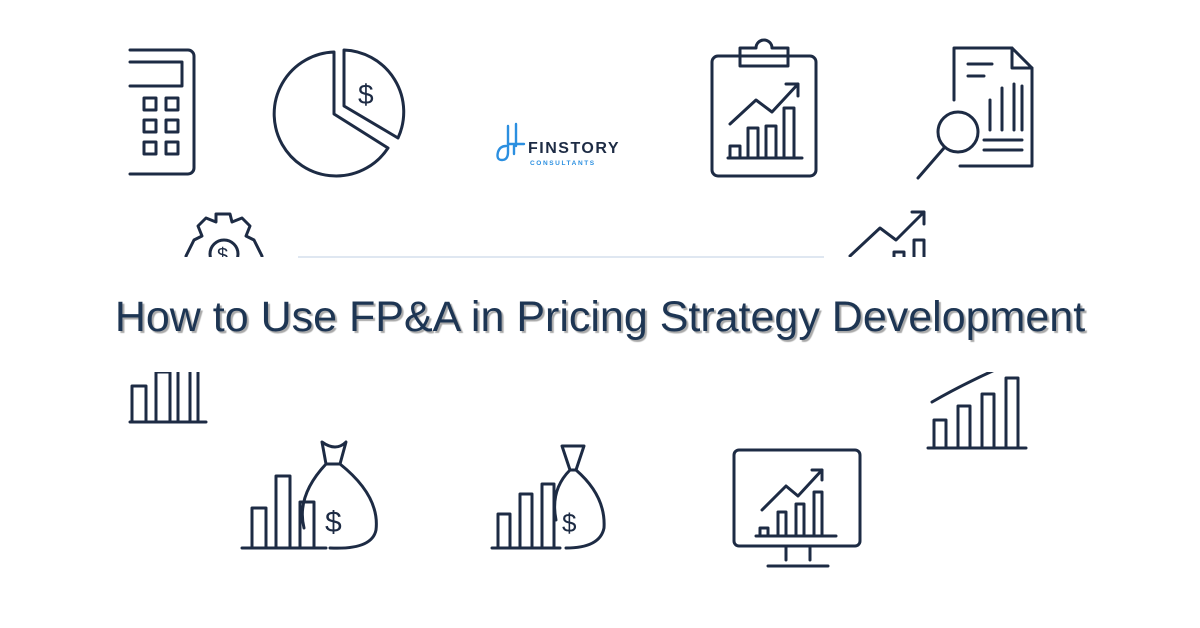 The width and height of the screenshot is (1200, 628). Describe the element at coordinates (511, 142) in the screenshot. I see `logo-mark-icon` at that location.